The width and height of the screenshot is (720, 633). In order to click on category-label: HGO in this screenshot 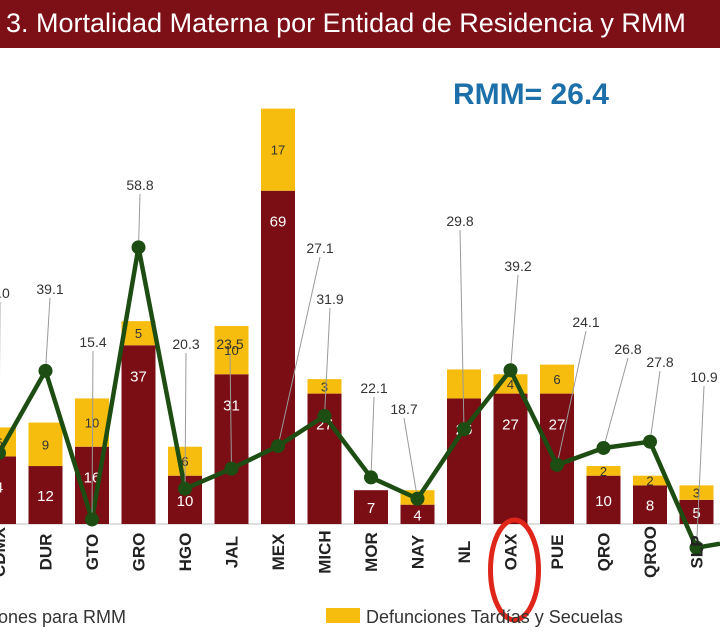, I will do `click(185, 552)`.